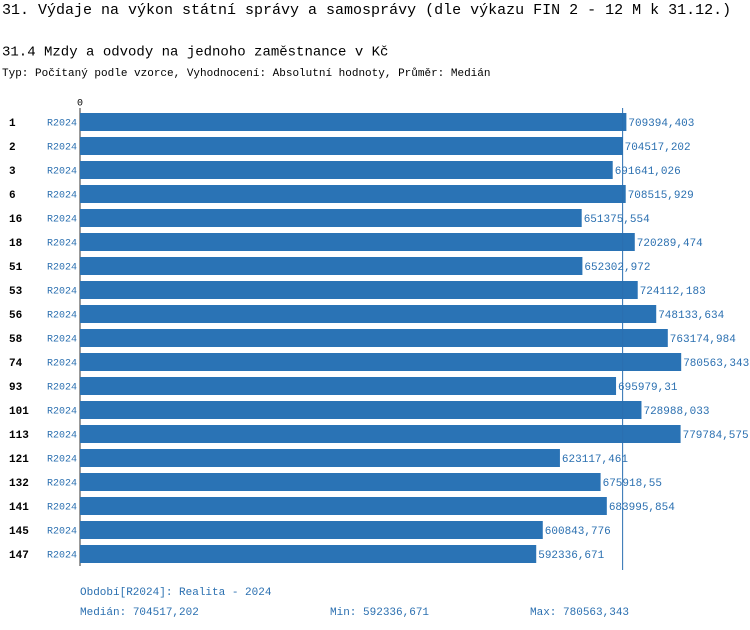 The width and height of the screenshot is (750, 630). What do you see at coordinates (176, 593) in the screenshot?
I see `period: Období[R2024]: Realita - 2024` at bounding box center [176, 593].